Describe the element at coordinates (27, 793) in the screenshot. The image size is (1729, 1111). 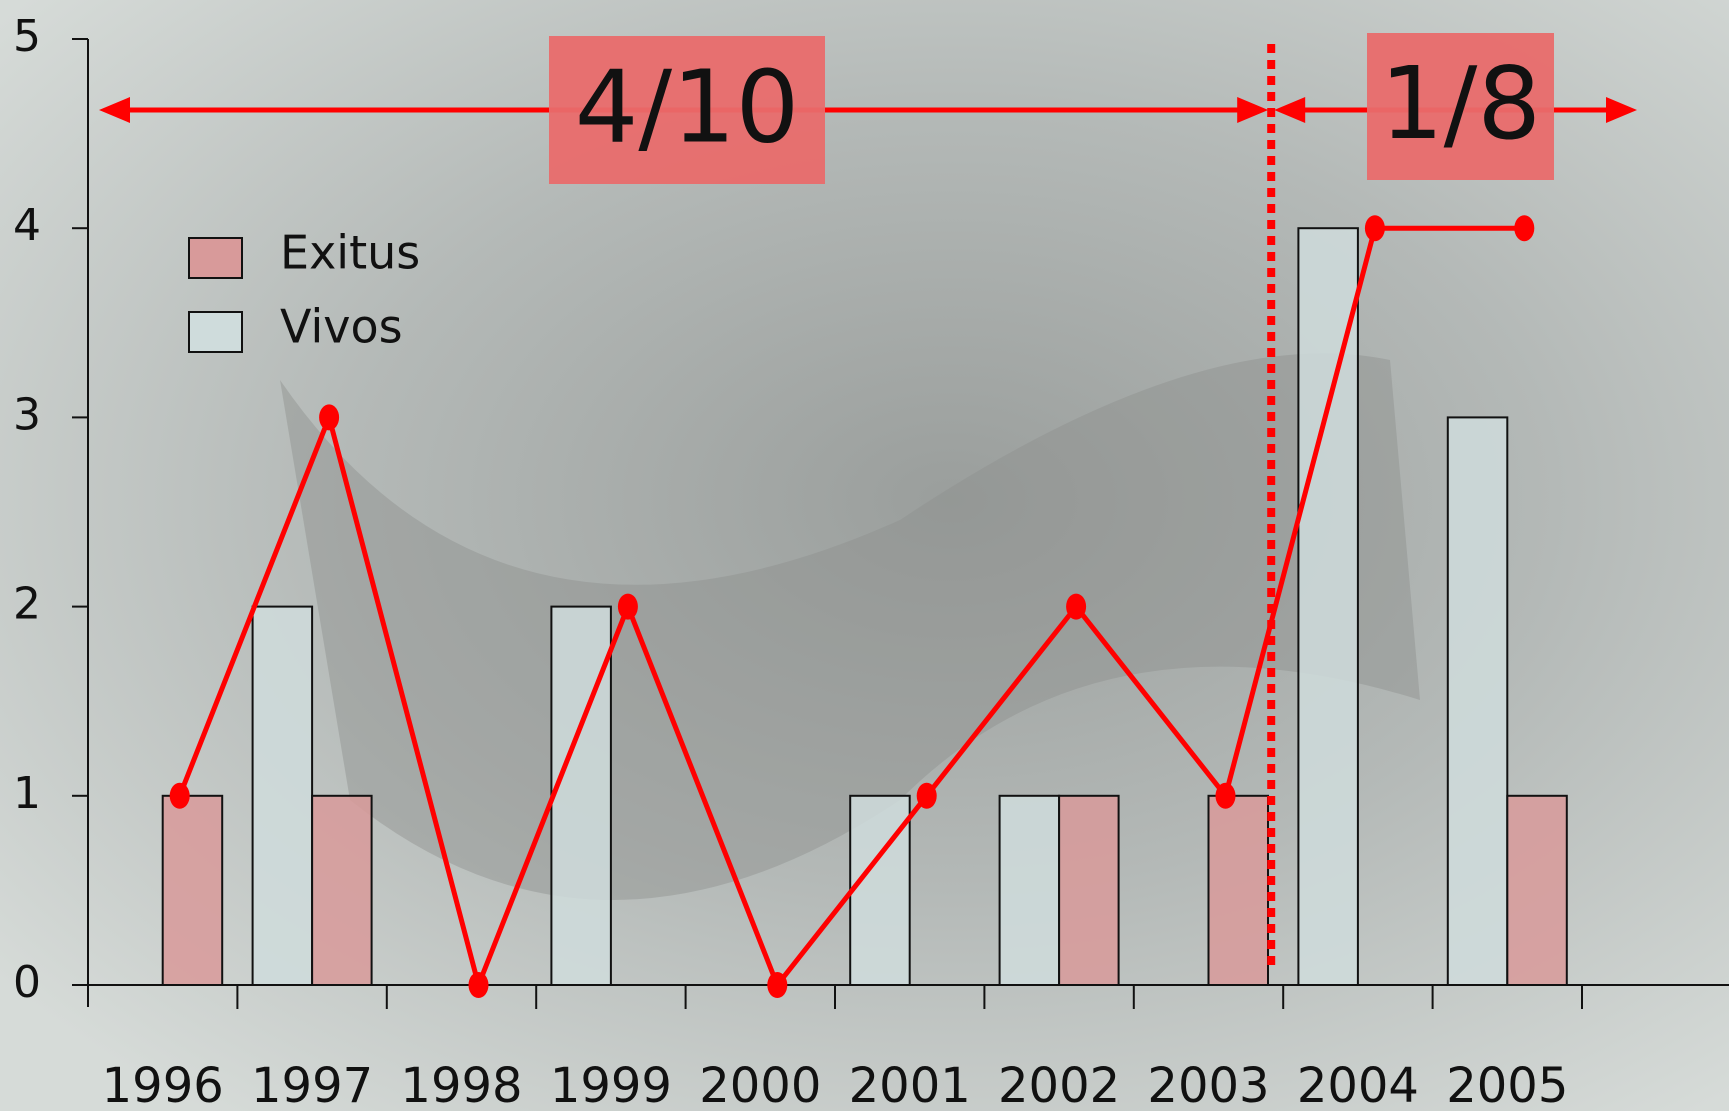
I see `y-tick-label: 1` at that location.